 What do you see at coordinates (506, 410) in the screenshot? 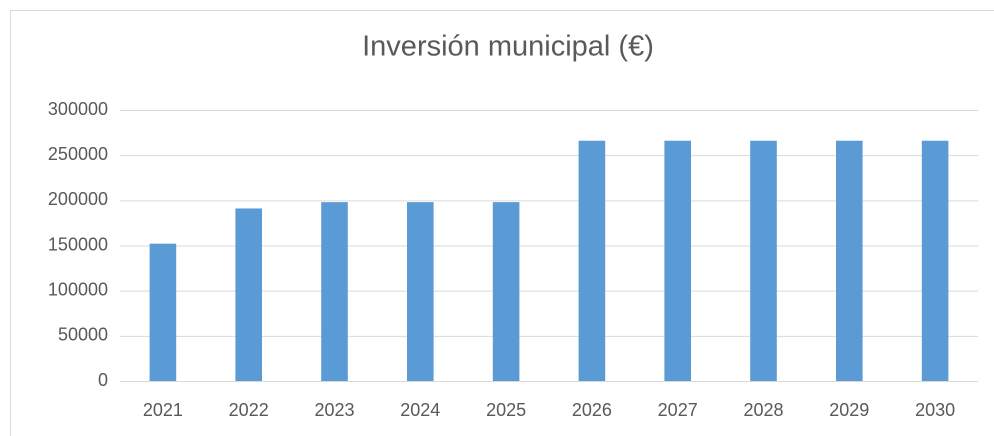
I see `x-tick-label: 2025` at bounding box center [506, 410].